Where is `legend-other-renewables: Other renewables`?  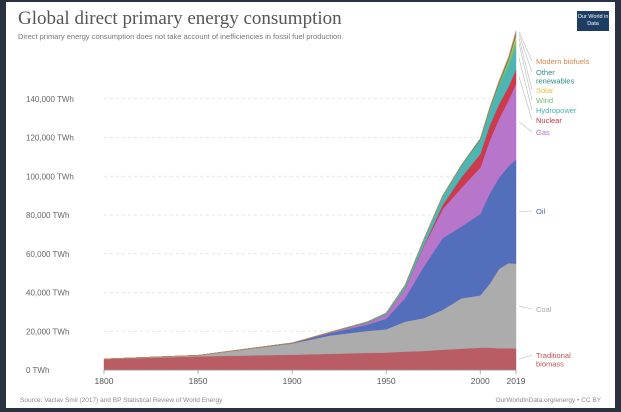
legend-other-renewables: Other renewables is located at coordinates (555, 77).